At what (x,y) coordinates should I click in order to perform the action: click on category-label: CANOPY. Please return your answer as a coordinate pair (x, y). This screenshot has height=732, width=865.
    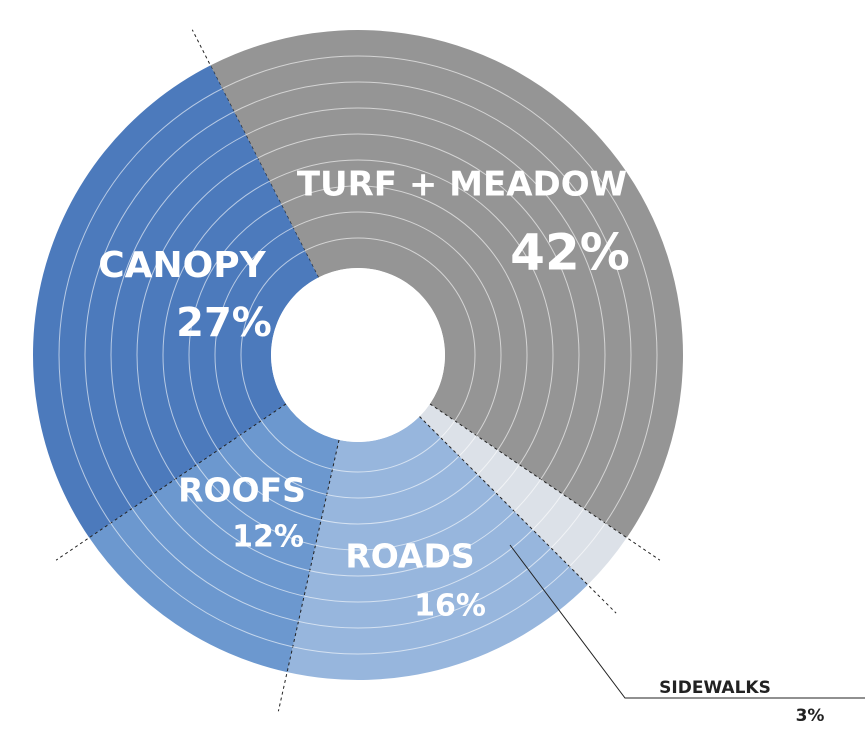
    Looking at the image, I should click on (182, 265).